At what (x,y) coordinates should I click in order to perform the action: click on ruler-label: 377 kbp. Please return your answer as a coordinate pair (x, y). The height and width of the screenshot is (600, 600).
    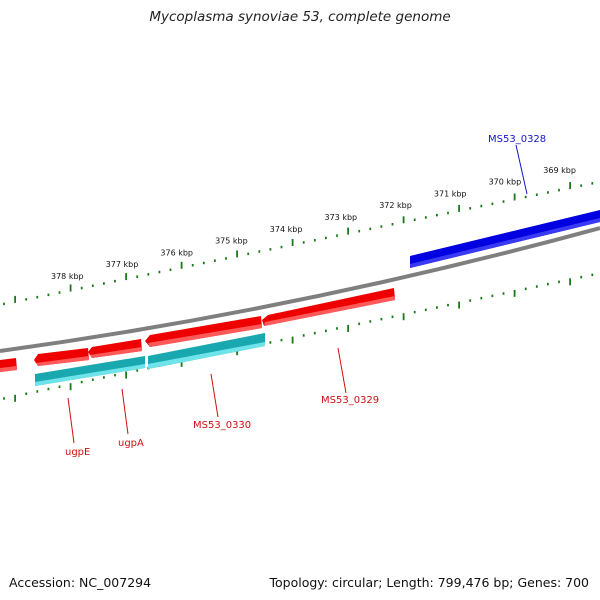
    Looking at the image, I should click on (122, 264).